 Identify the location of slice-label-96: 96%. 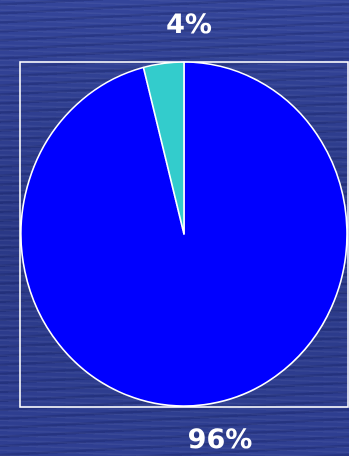
(220, 439).